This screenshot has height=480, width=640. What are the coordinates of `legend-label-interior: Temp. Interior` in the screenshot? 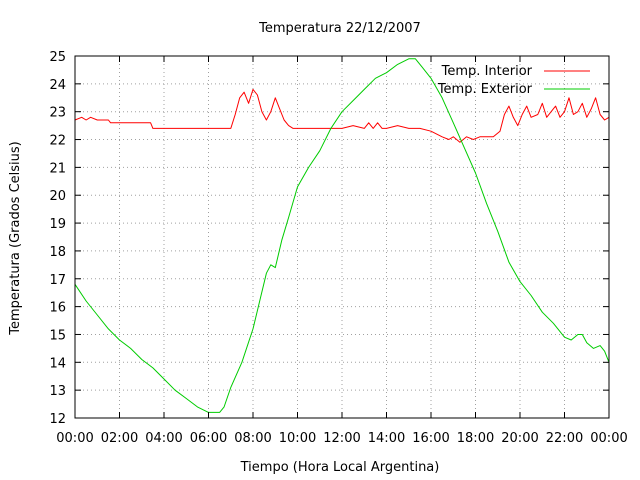 It's located at (487, 71).